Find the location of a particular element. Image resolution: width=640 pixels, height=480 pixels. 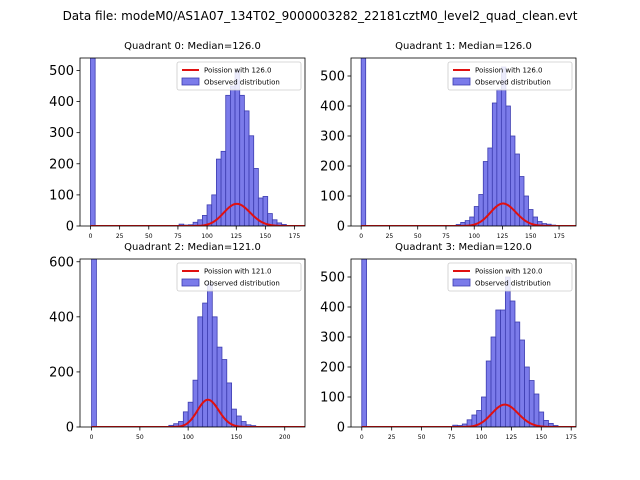

quadrant-1-title: Quadrant 1: Median=126.0 is located at coordinates (463, 46).